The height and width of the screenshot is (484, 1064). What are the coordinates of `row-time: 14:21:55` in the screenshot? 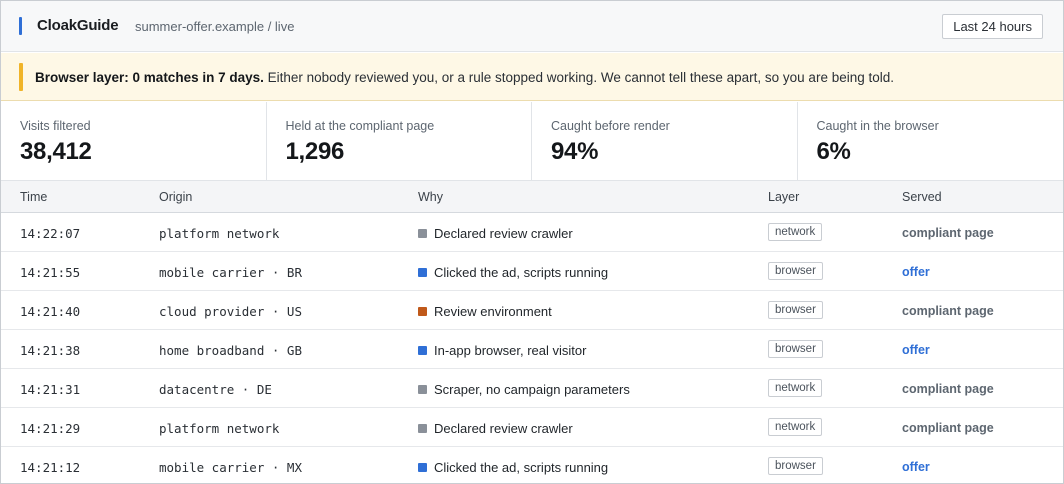 It's located at (50, 272).